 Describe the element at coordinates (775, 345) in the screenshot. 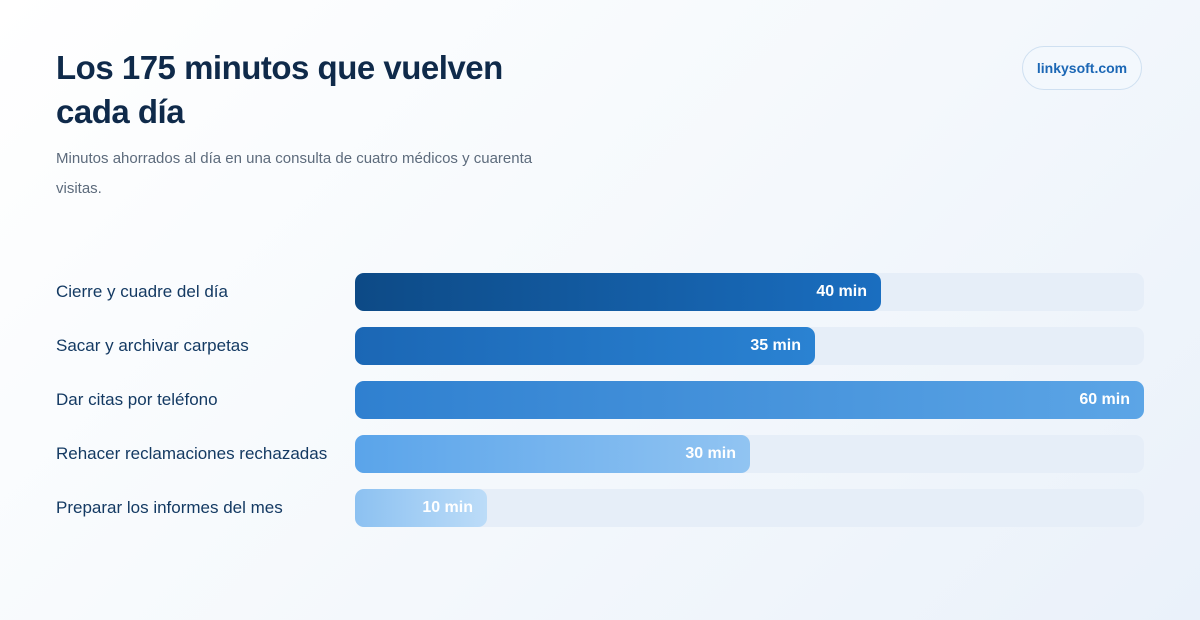

I see `value-label: 35 min` at that location.